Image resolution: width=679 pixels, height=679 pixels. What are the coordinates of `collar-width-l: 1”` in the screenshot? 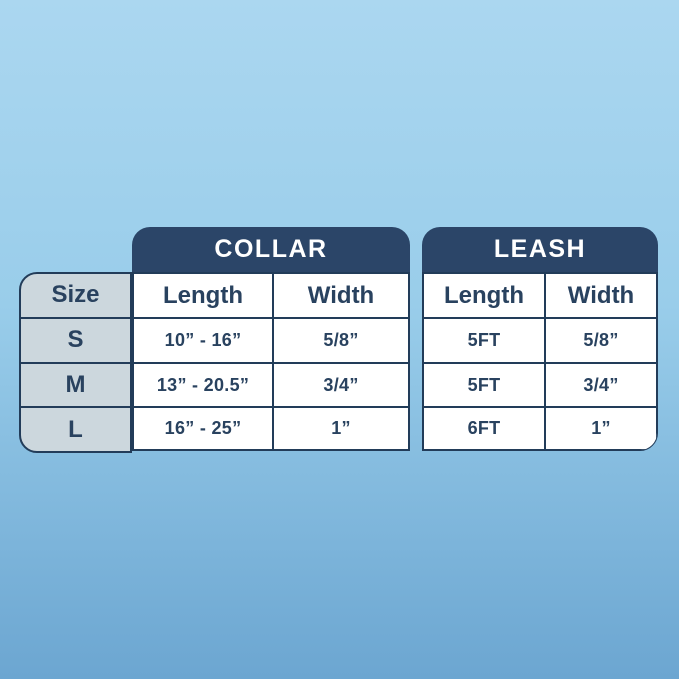 It's located at (341, 428).